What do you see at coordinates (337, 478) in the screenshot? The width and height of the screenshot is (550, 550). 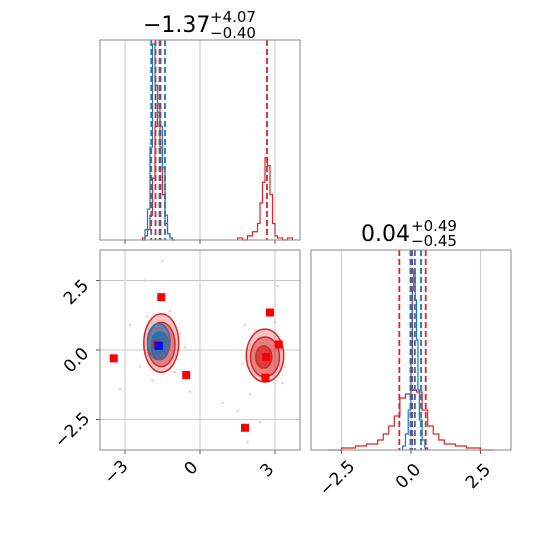 I see `x-tick-label: −2.5` at bounding box center [337, 478].